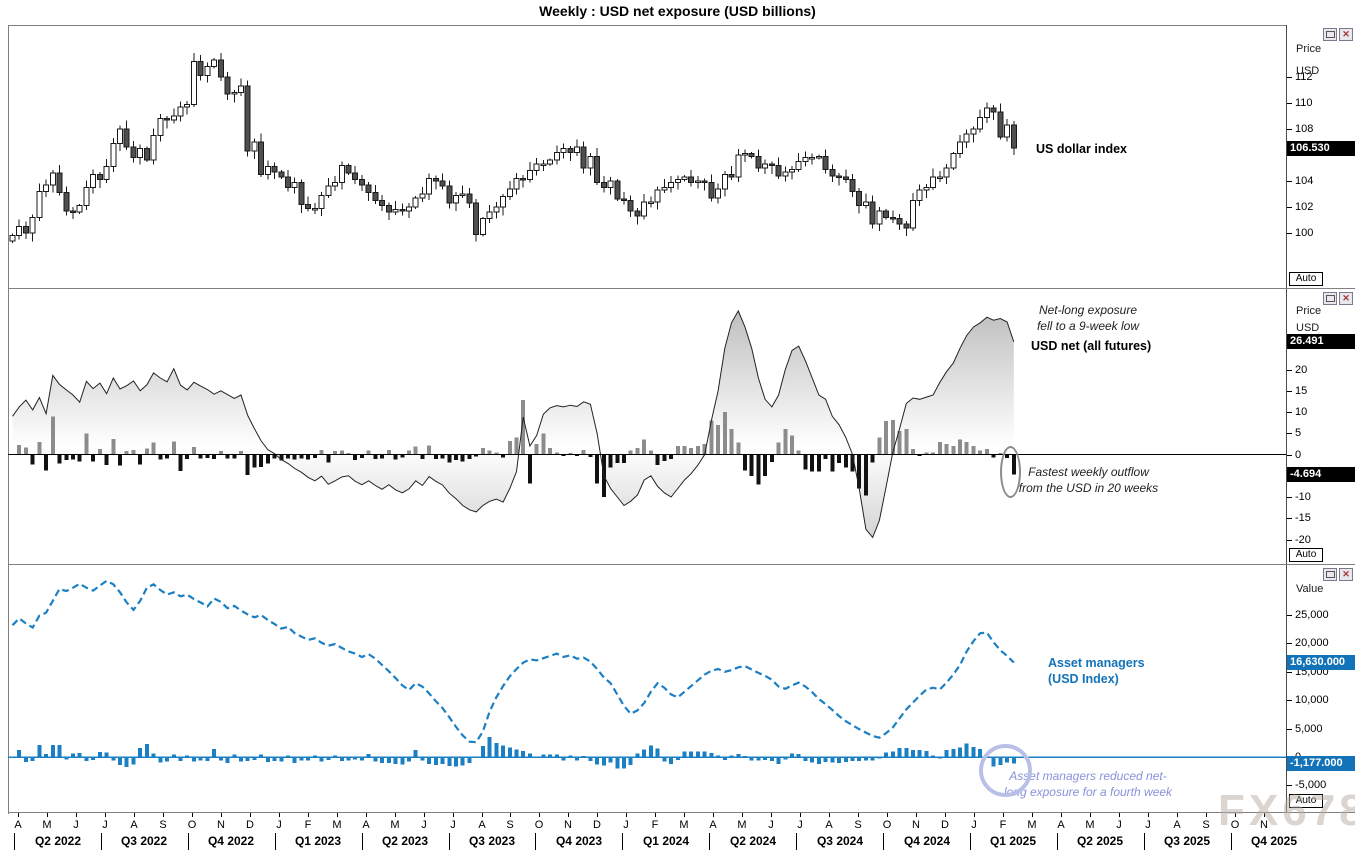 The width and height of the screenshot is (1355, 852). What do you see at coordinates (1298, 455) in the screenshot?
I see `axis-tick-label: 0` at bounding box center [1298, 455].